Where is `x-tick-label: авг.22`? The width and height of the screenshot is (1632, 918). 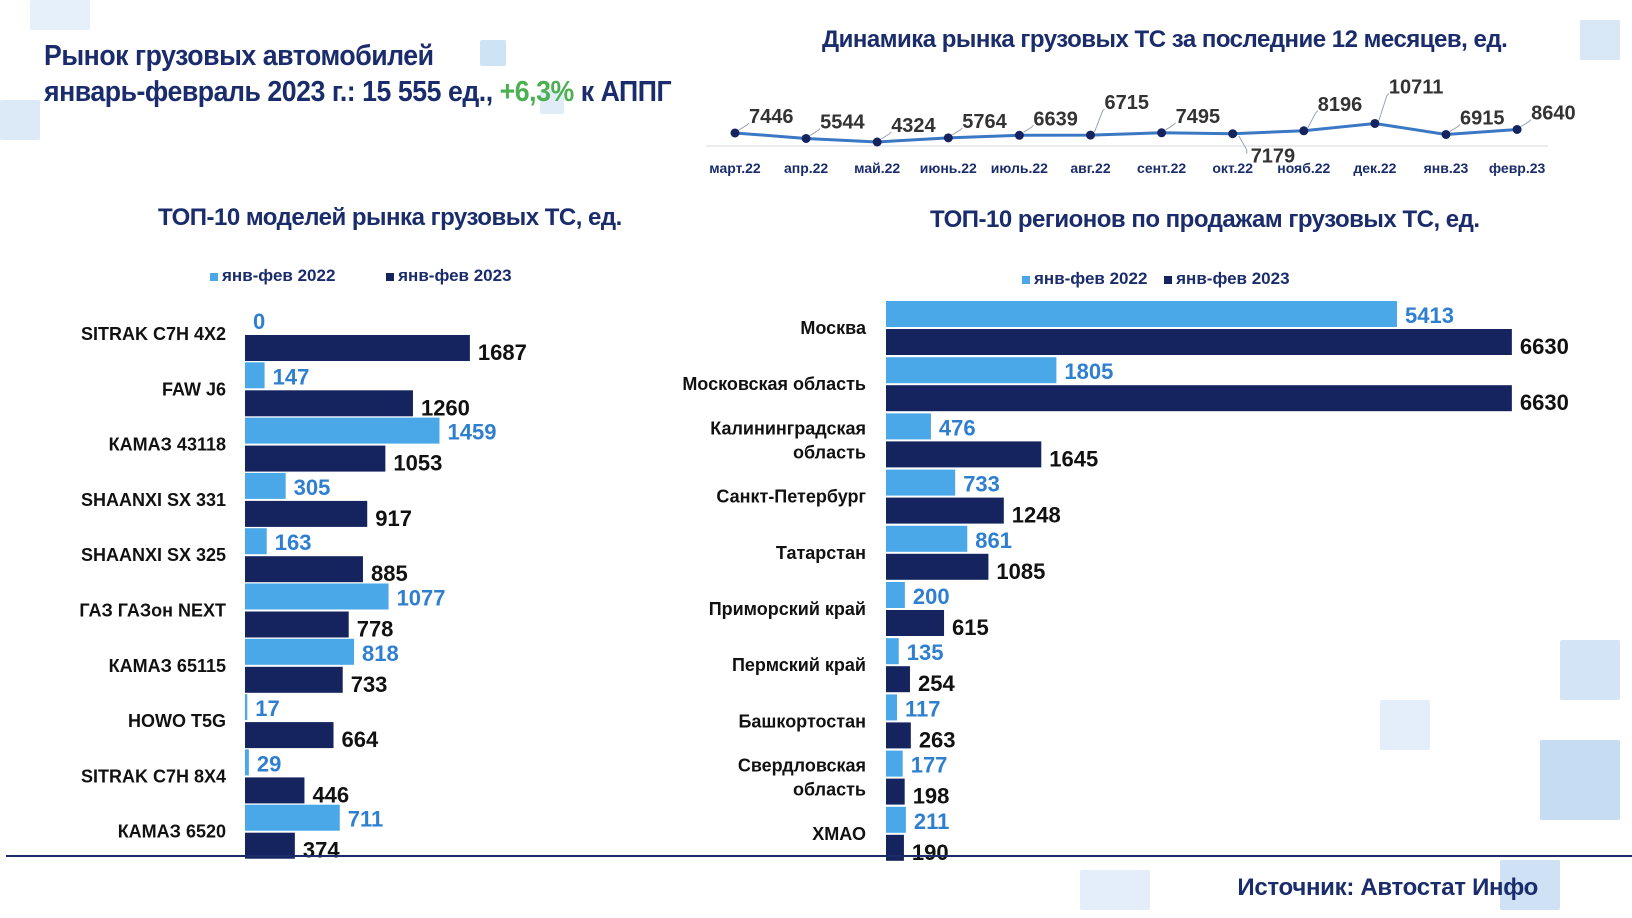 x-tick-label: авг.22 is located at coordinates (1090, 168).